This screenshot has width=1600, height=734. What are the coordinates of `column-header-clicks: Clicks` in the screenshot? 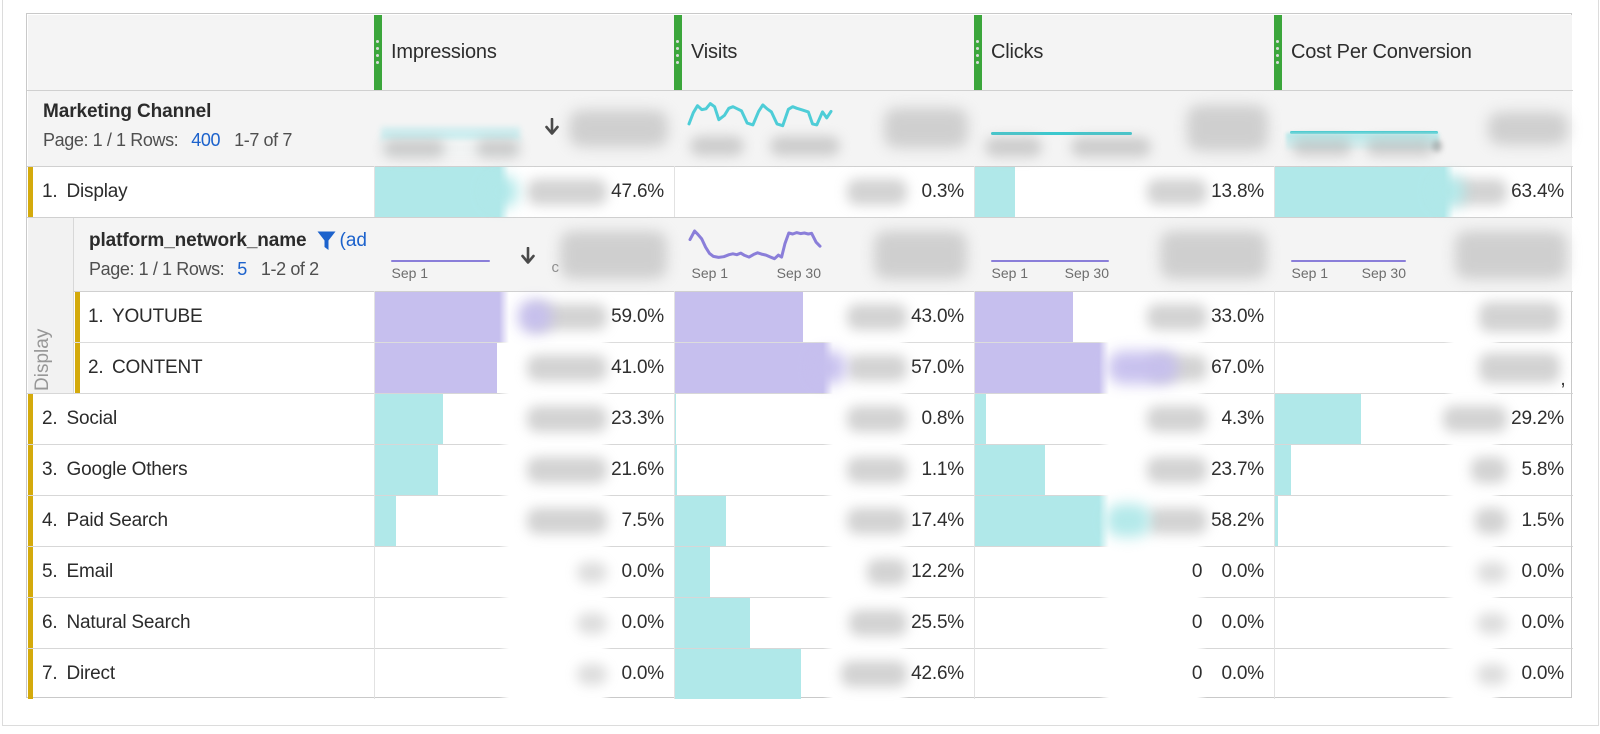 It's located at (1017, 52).